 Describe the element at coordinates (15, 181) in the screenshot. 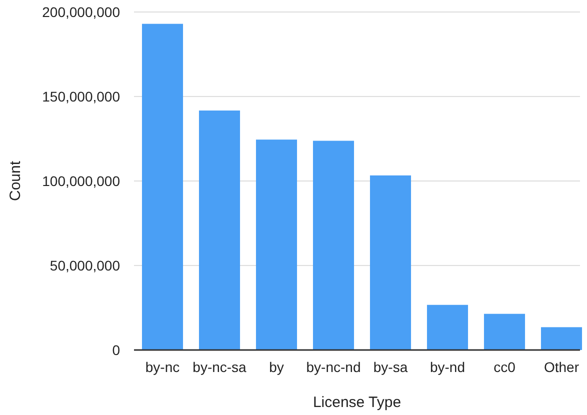

I see `y-axis-title: Count` at that location.